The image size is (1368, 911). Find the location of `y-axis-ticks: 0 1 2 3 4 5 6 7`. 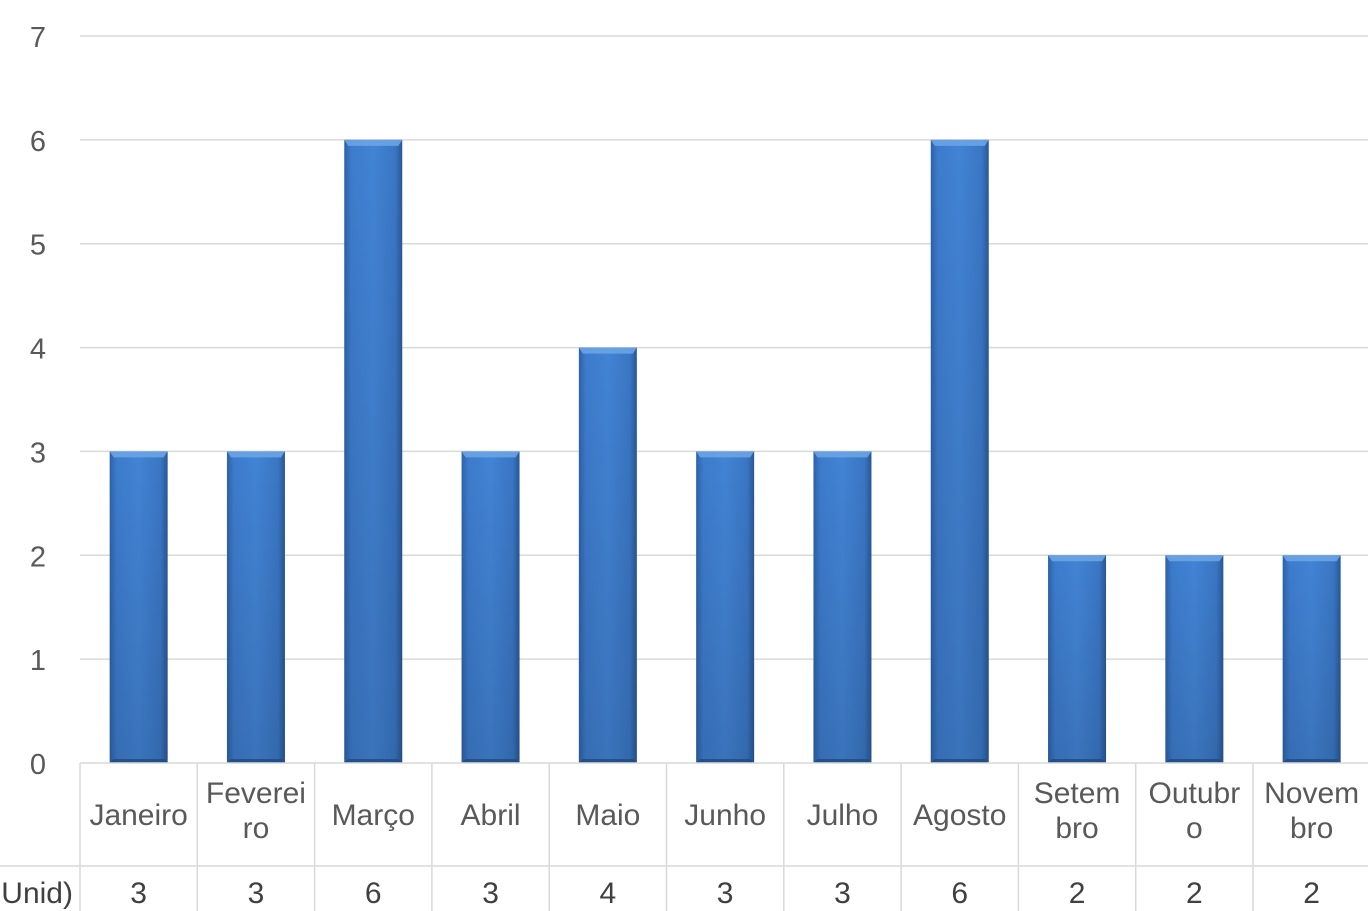

y-axis-ticks: 0 1 2 3 4 5 6 7 is located at coordinates (38, 401).